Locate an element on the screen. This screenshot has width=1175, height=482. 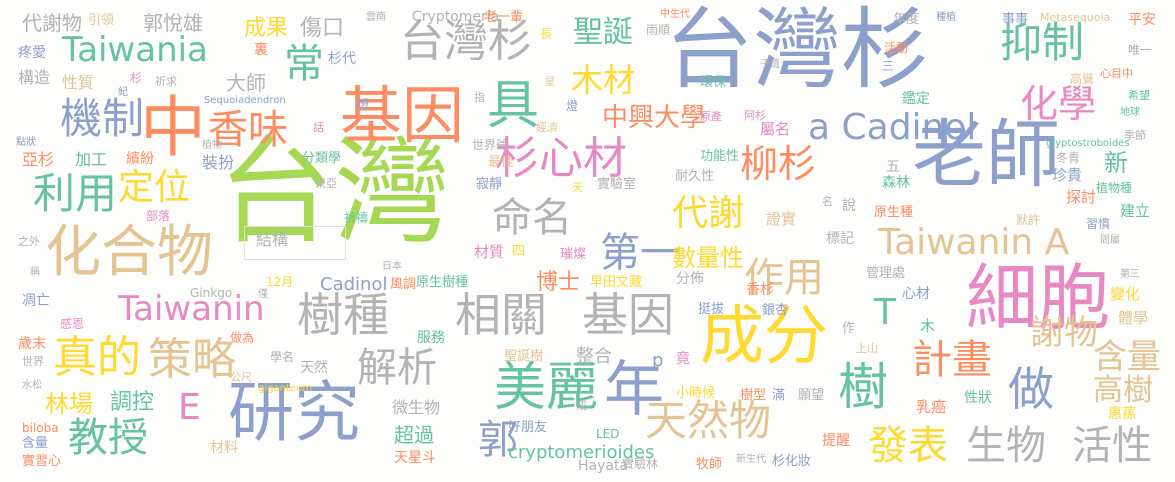
word-small: 雨順 is located at coordinates (658, 30).